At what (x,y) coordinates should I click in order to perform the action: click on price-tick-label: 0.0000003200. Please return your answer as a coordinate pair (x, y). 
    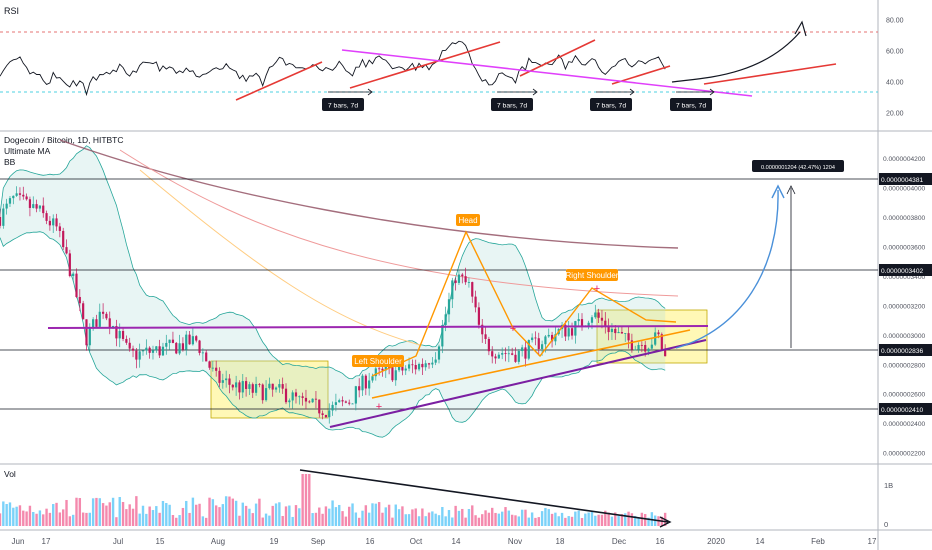
    Looking at the image, I should click on (904, 306).